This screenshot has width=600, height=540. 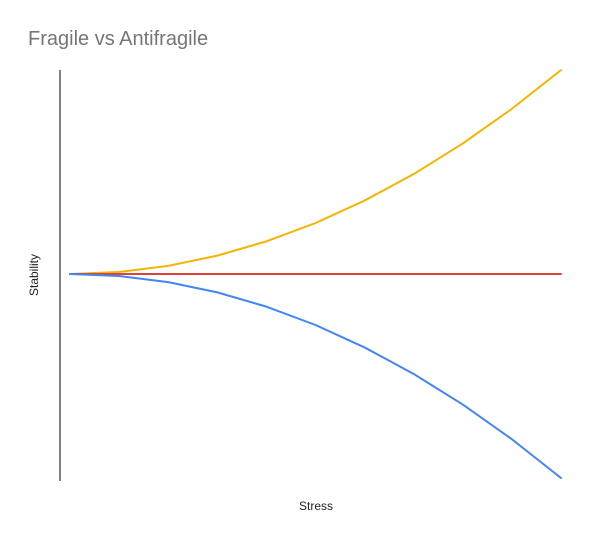 I want to click on chart-title: Fragile vs Antifragile, so click(x=118, y=39).